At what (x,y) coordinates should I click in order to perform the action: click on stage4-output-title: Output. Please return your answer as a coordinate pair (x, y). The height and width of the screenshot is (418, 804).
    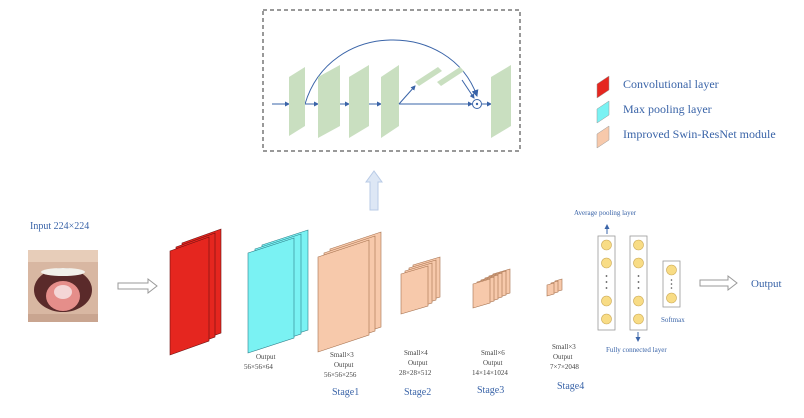
    Looking at the image, I should click on (563, 357).